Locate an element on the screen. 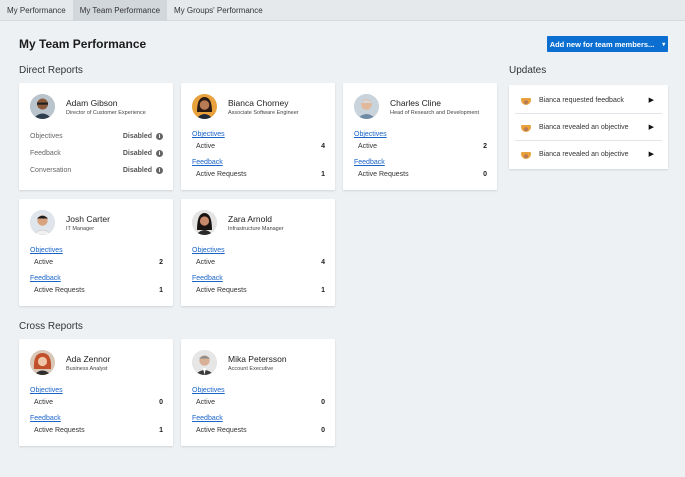  person-role: Director of Customer Experience is located at coordinates (106, 113).